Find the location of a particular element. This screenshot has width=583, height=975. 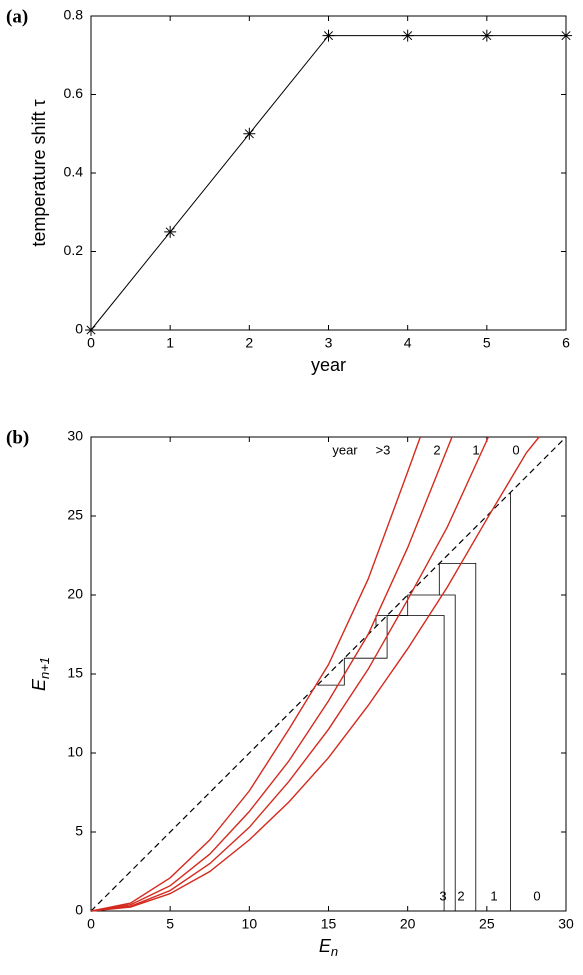

x-axis-label: year is located at coordinates (328, 365).